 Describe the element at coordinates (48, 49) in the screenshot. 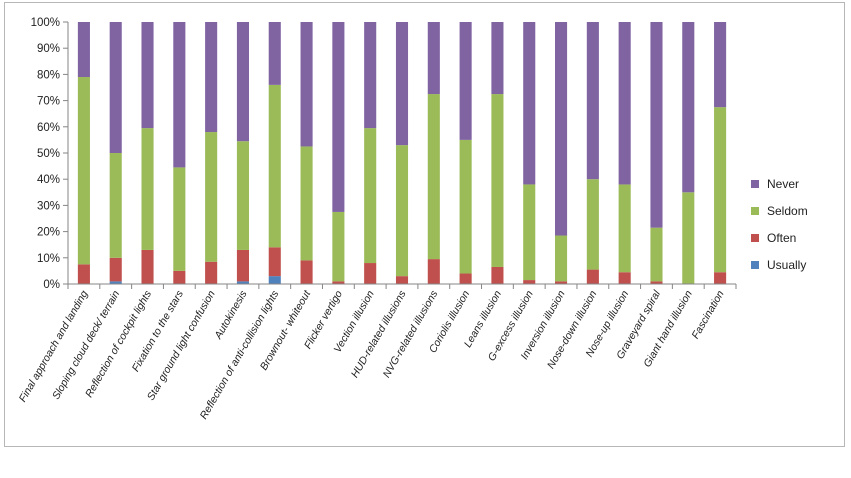

I see `y-tick-label: 90%` at that location.